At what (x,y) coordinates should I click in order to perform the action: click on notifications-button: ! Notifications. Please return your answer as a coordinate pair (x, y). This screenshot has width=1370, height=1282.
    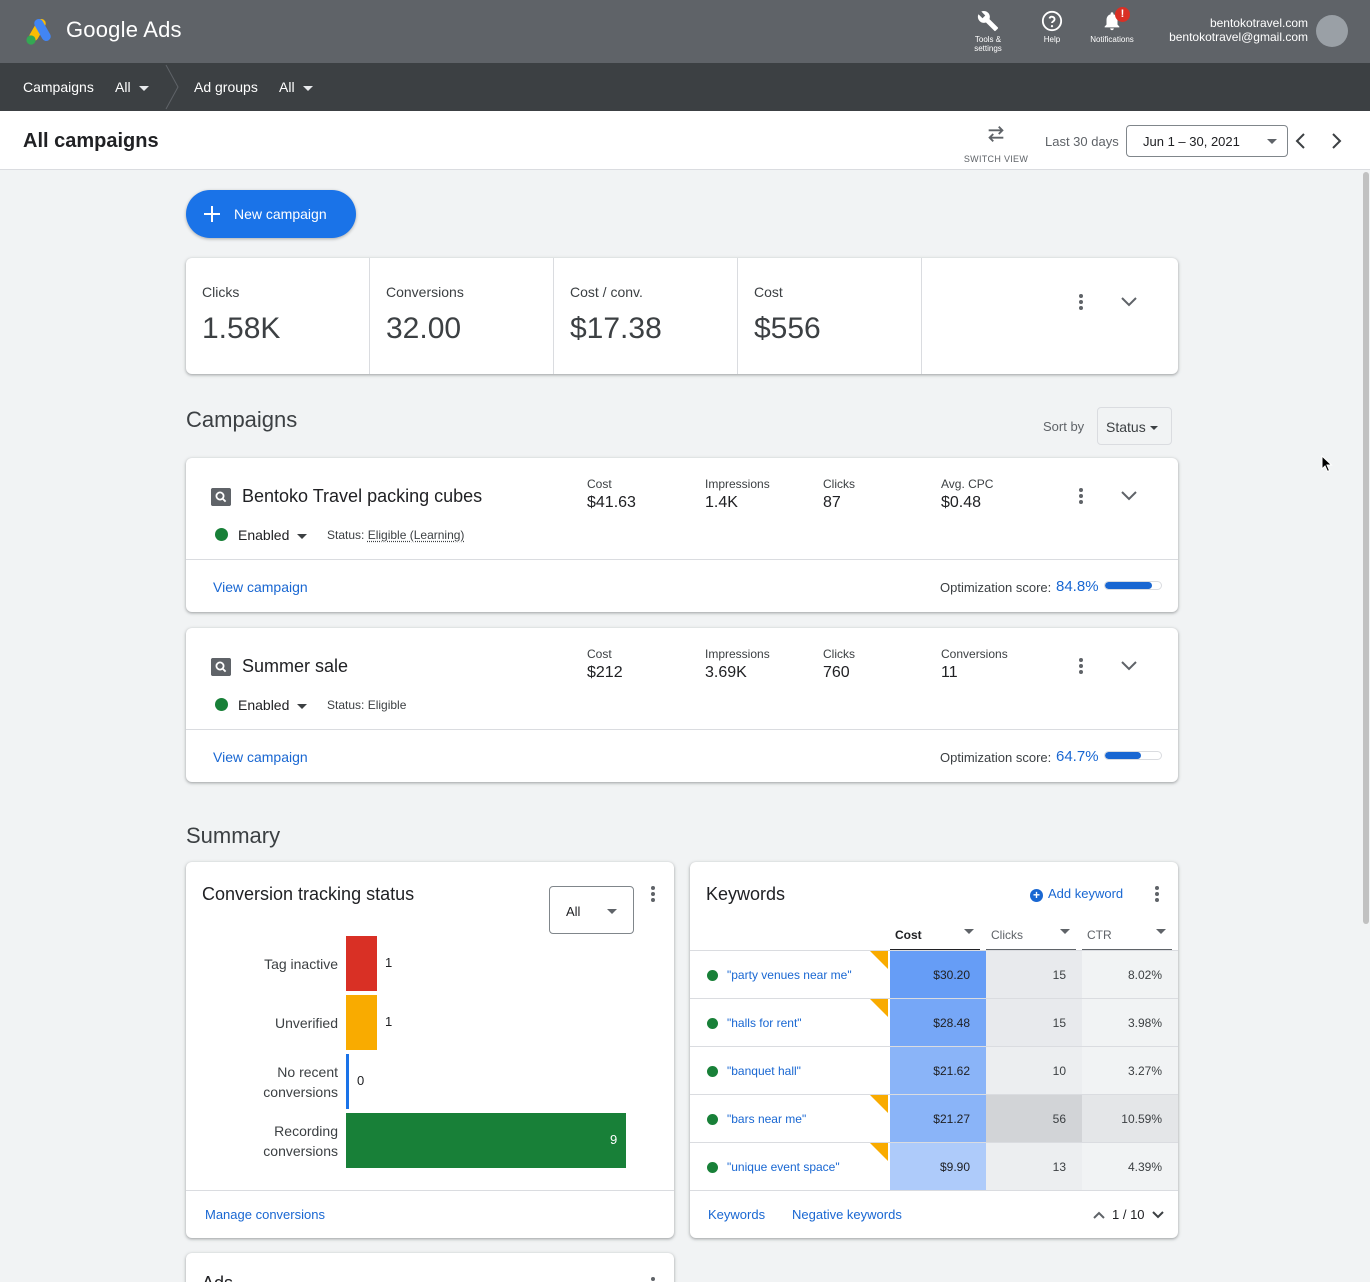
    Looking at the image, I should click on (1112, 25).